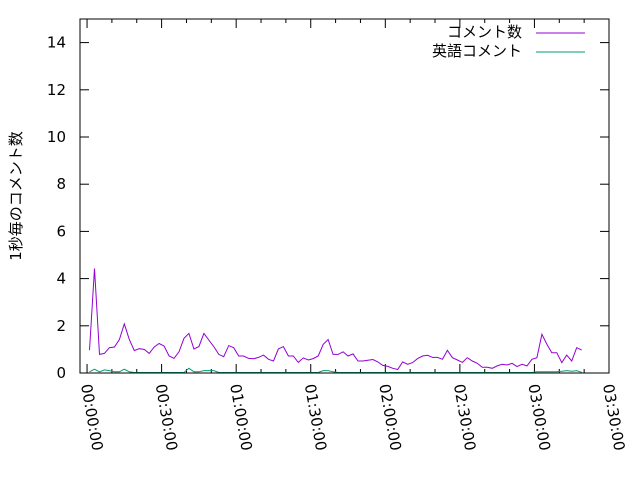  I want to click on y-tick-label: 0, so click(61, 373).